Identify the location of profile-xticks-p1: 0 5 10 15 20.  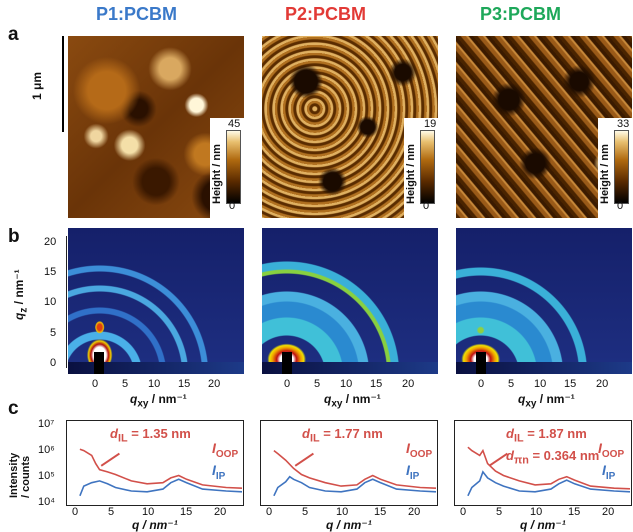
(149, 512).